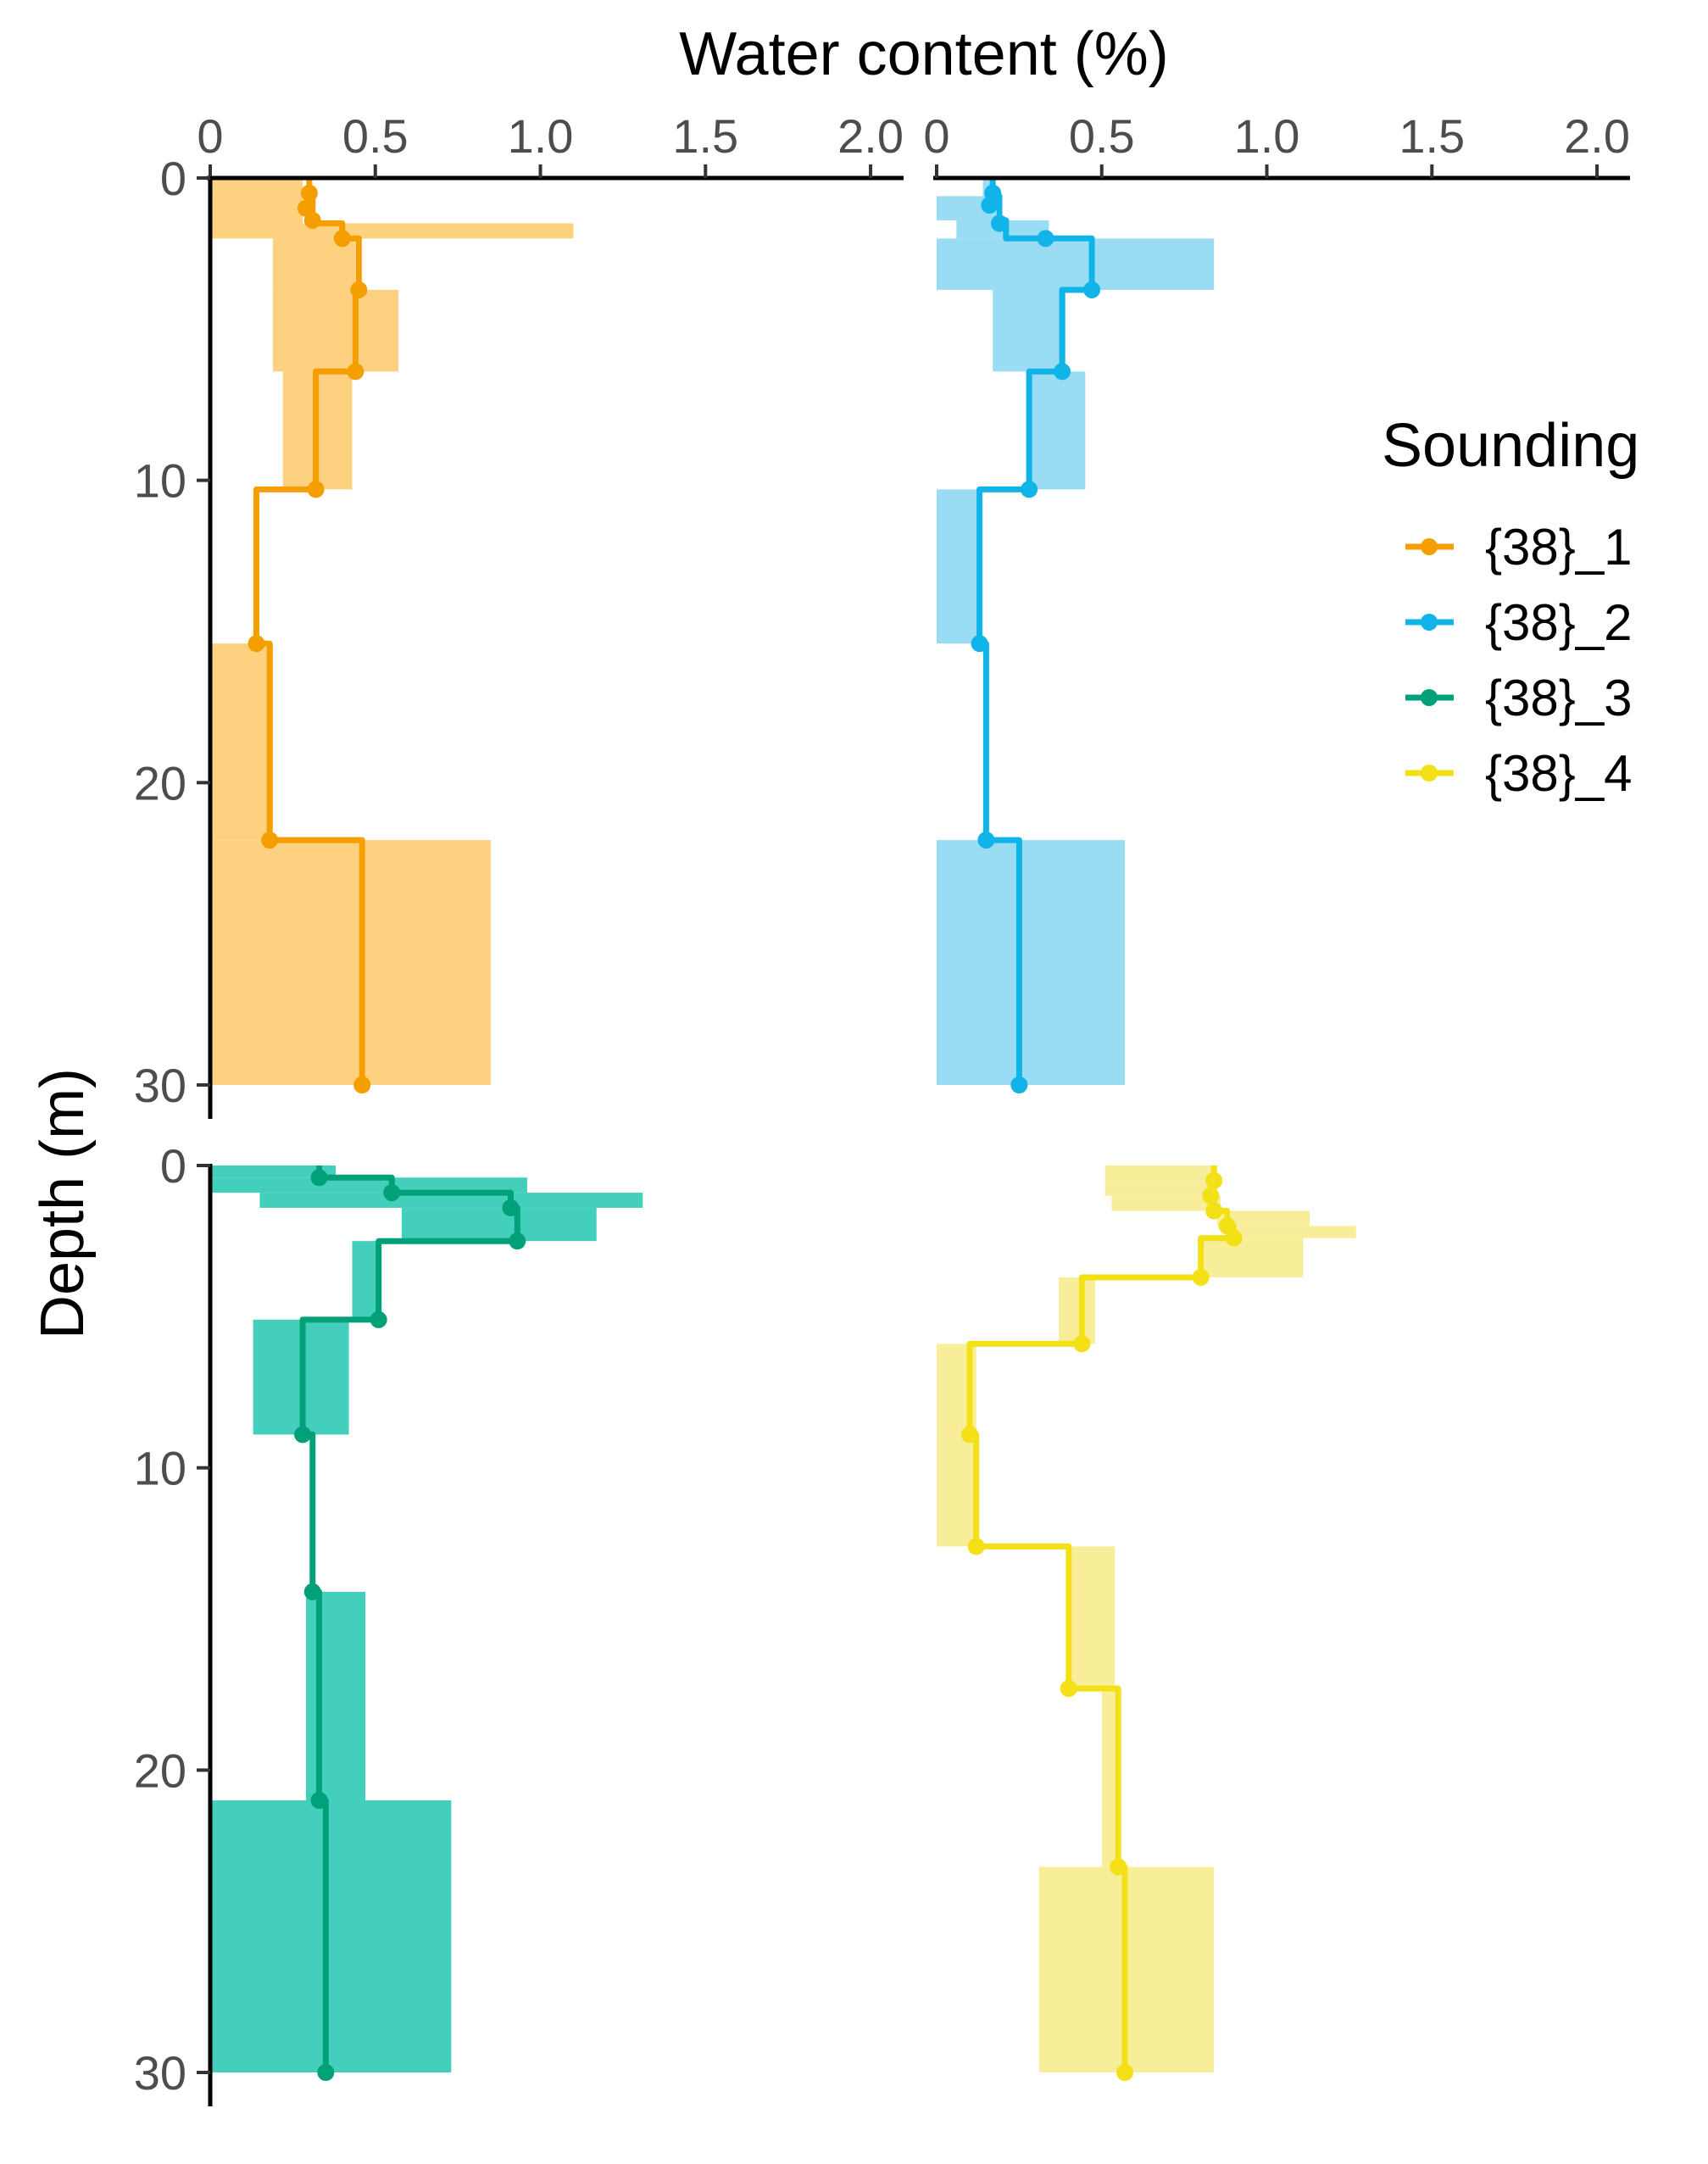  What do you see at coordinates (1166, 1203) in the screenshot?
I see `38-4-band-2` at bounding box center [1166, 1203].